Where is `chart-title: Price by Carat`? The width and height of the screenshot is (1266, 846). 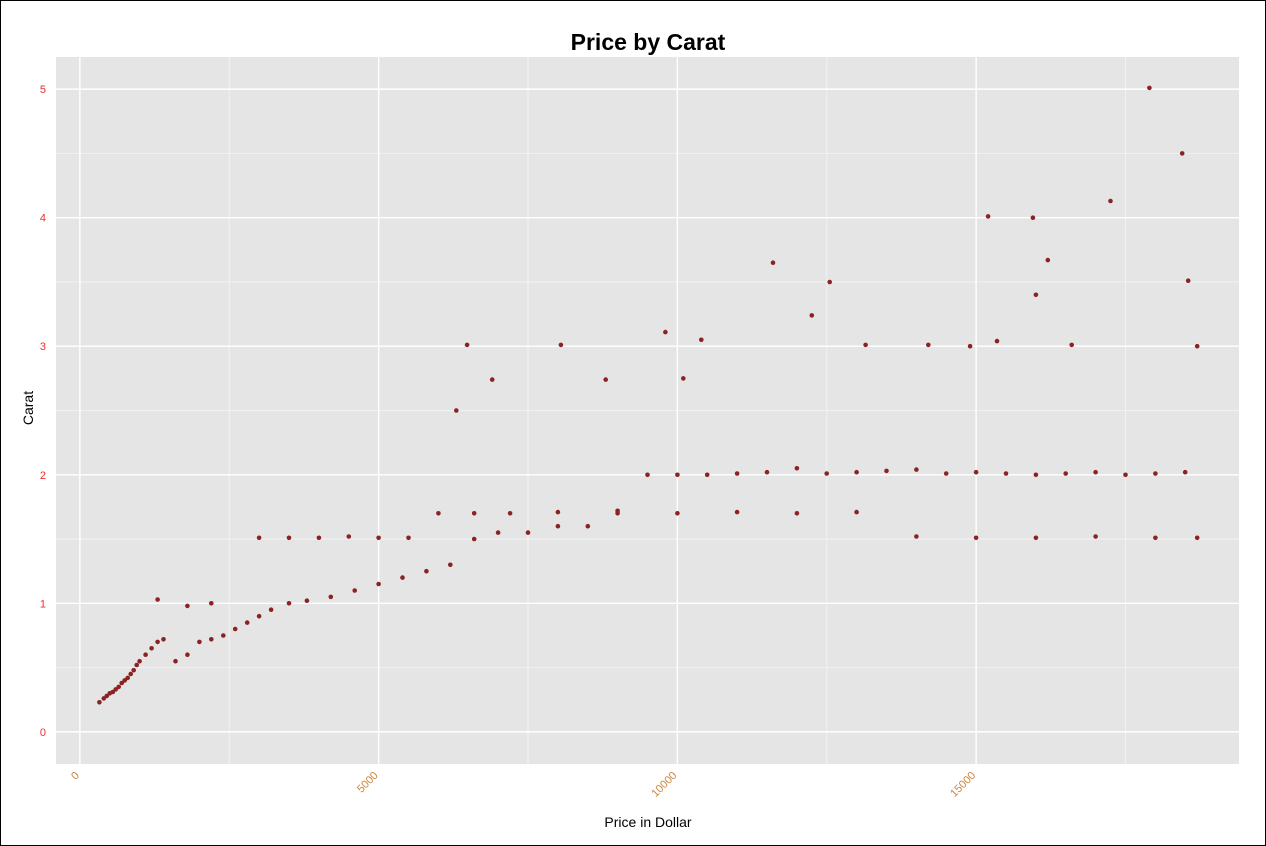 chart-title: Price by Carat is located at coordinates (648, 42).